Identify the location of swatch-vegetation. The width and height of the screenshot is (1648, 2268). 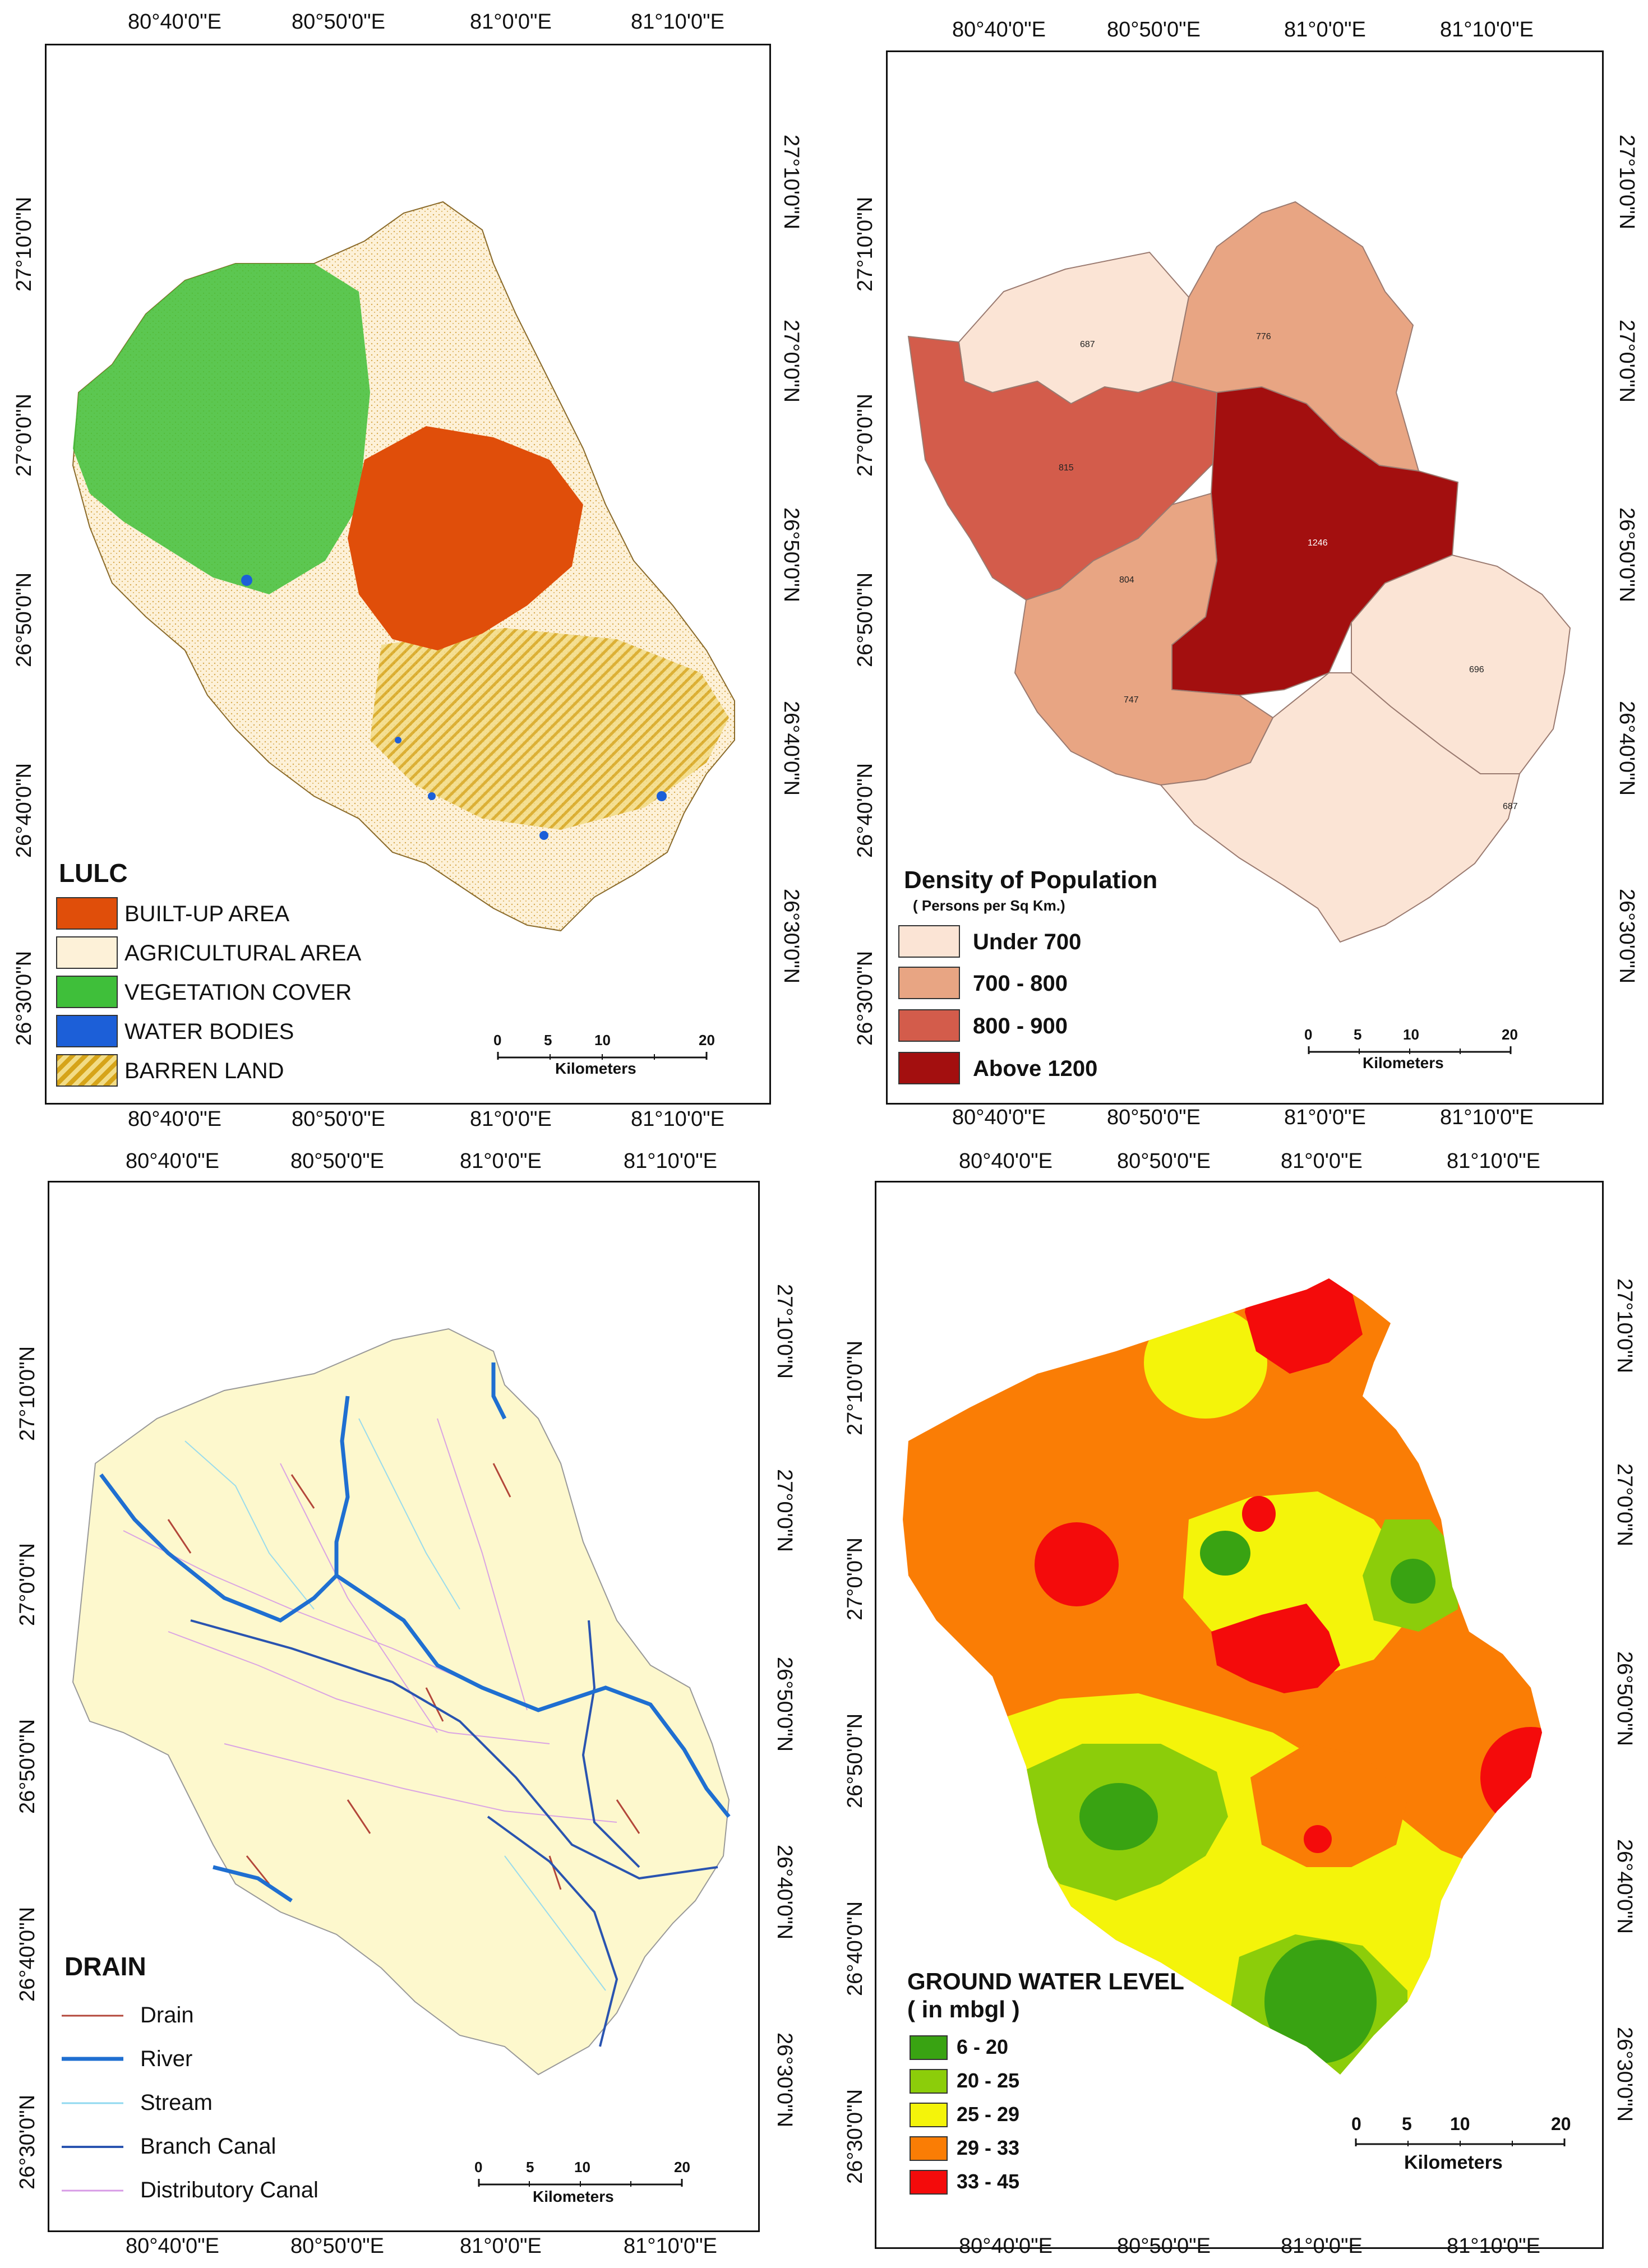
(87, 992).